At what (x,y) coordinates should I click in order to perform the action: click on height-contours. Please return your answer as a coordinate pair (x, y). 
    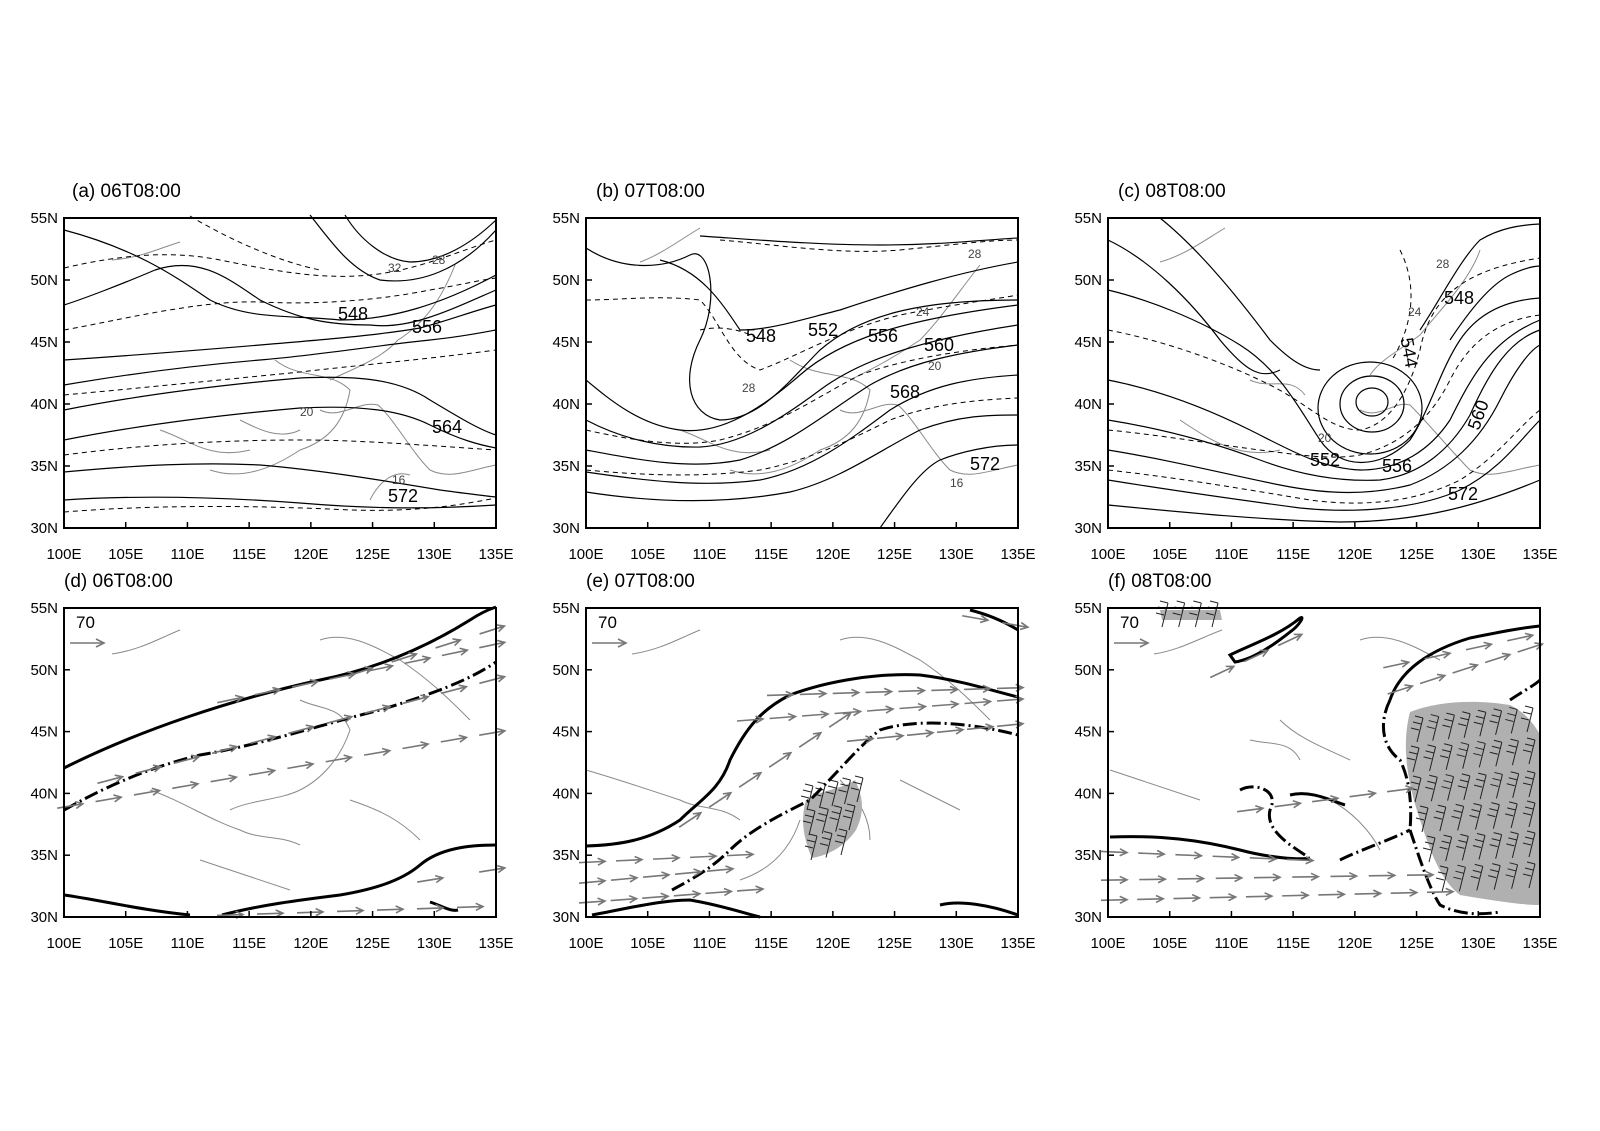
    Looking at the image, I should click on (1324, 370).